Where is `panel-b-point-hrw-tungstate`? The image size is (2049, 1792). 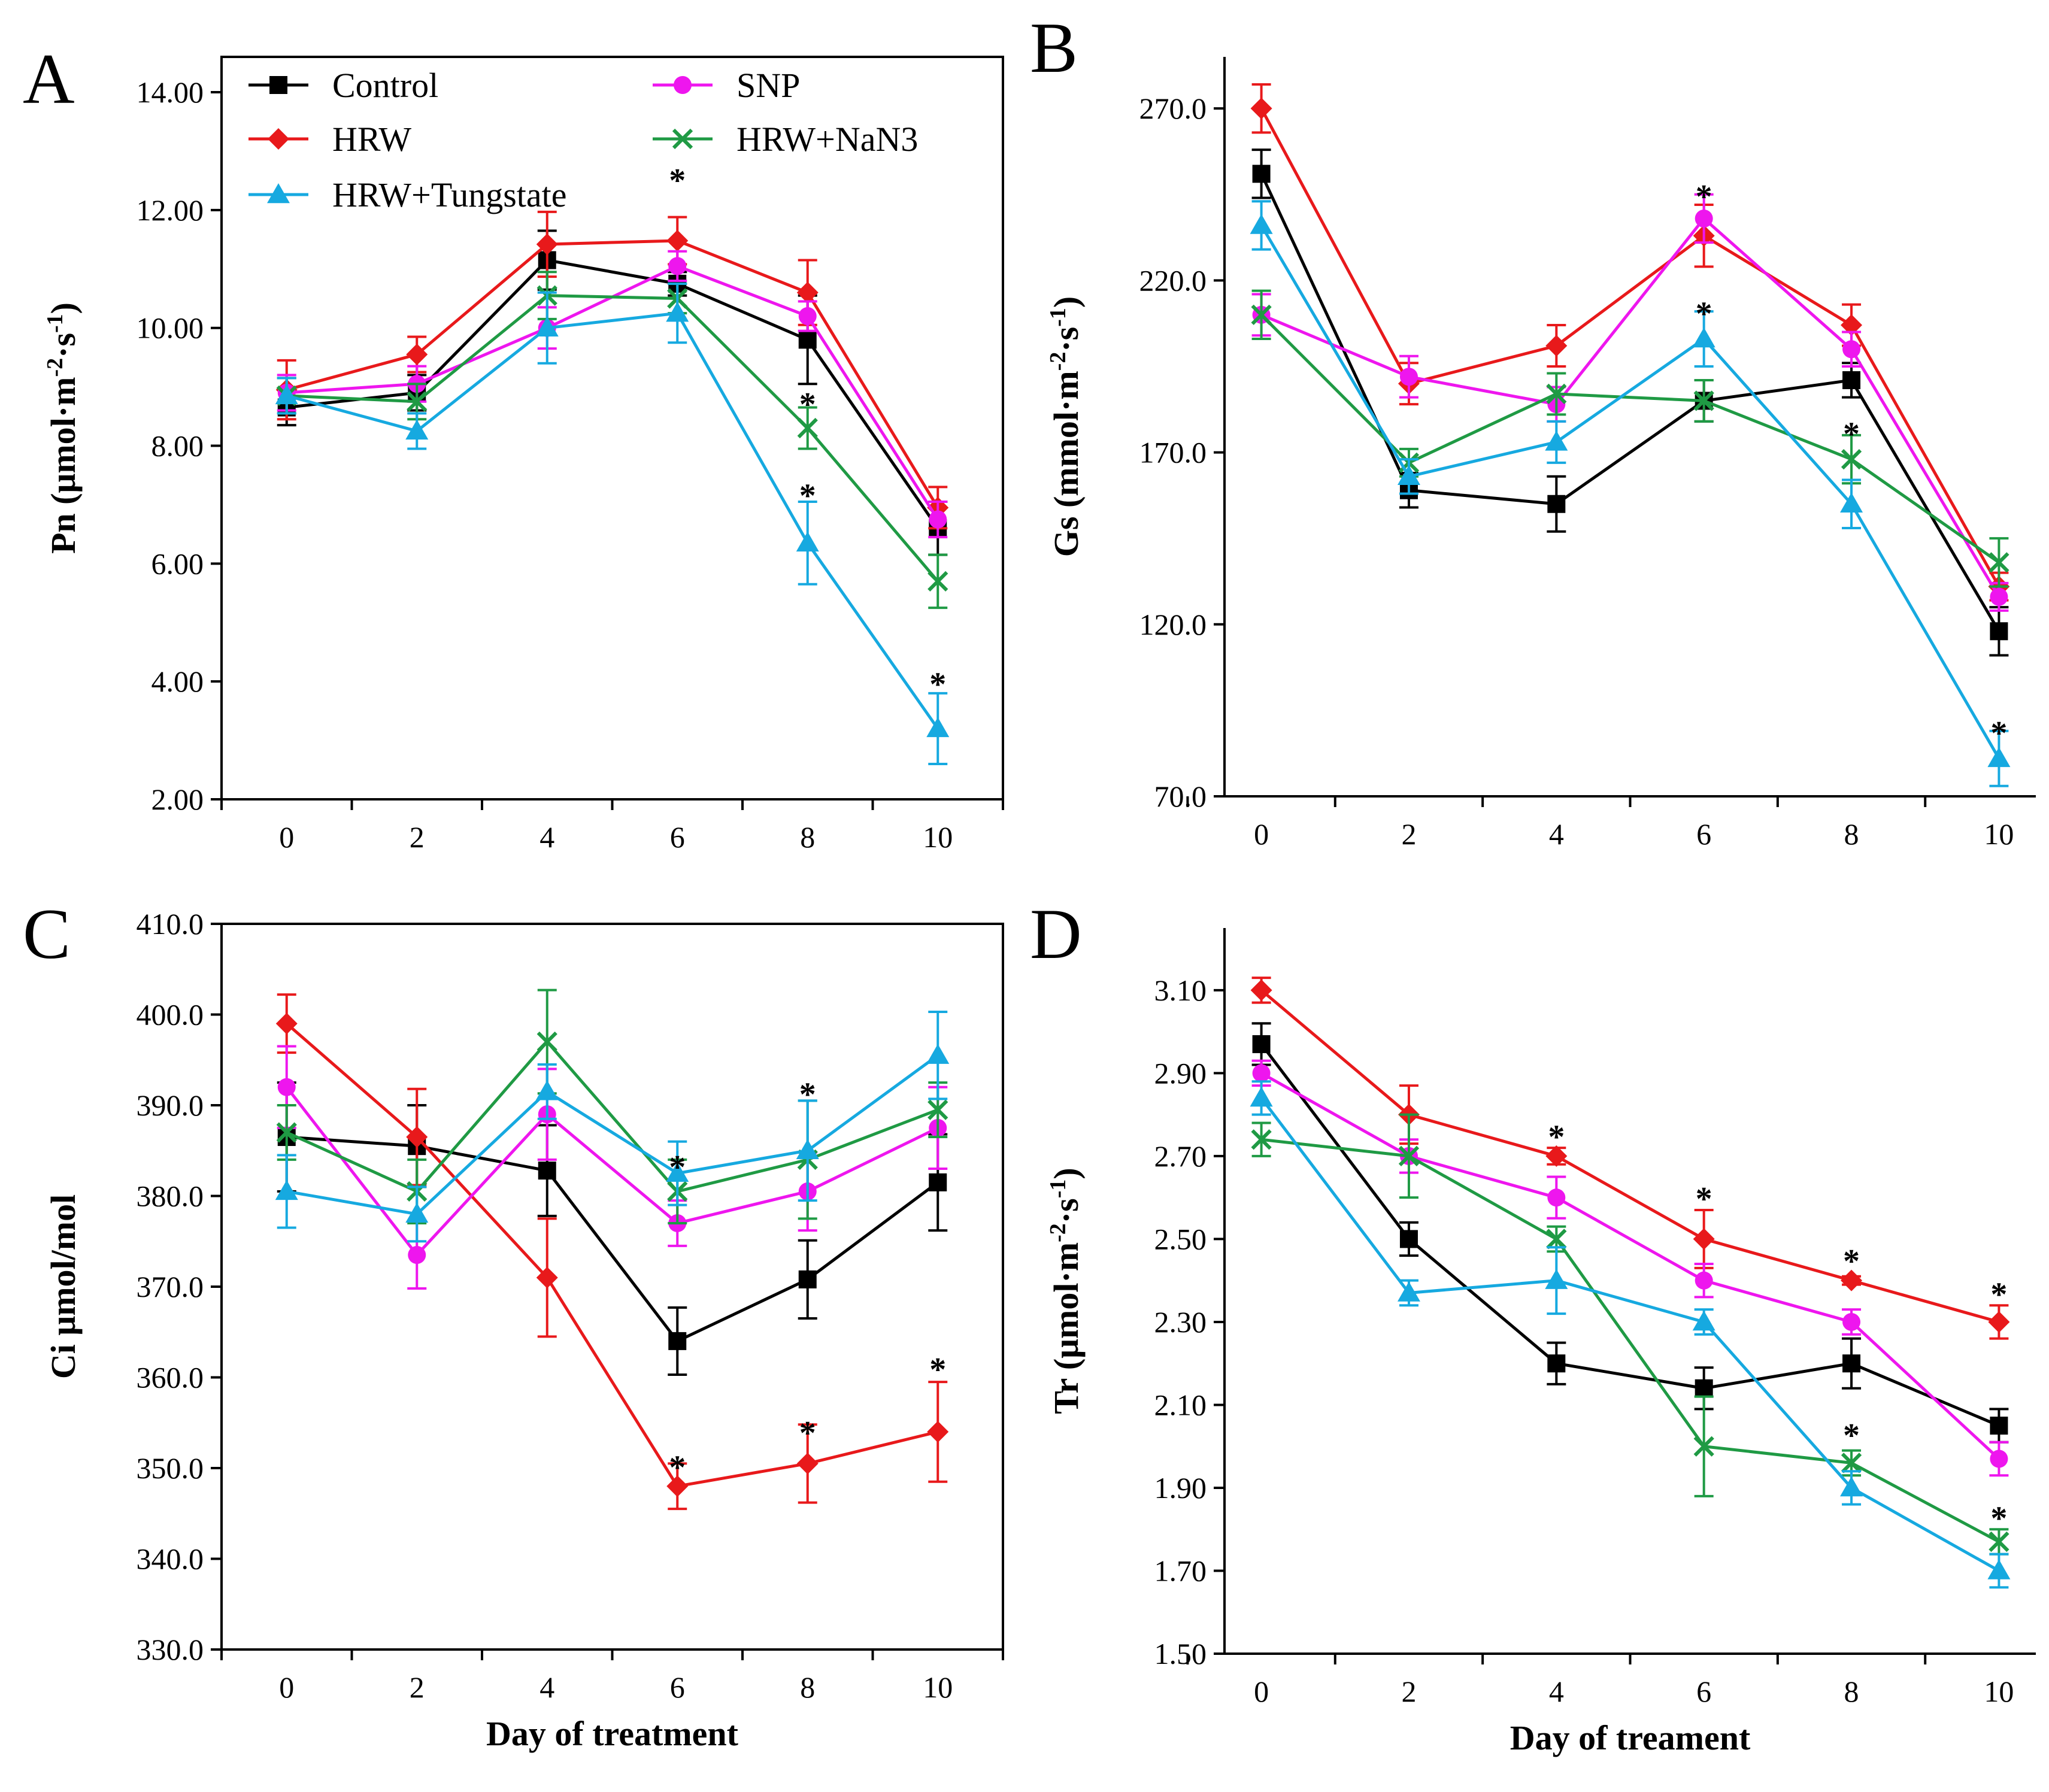 panel-b-point-hrw-tungstate is located at coordinates (1408, 476).